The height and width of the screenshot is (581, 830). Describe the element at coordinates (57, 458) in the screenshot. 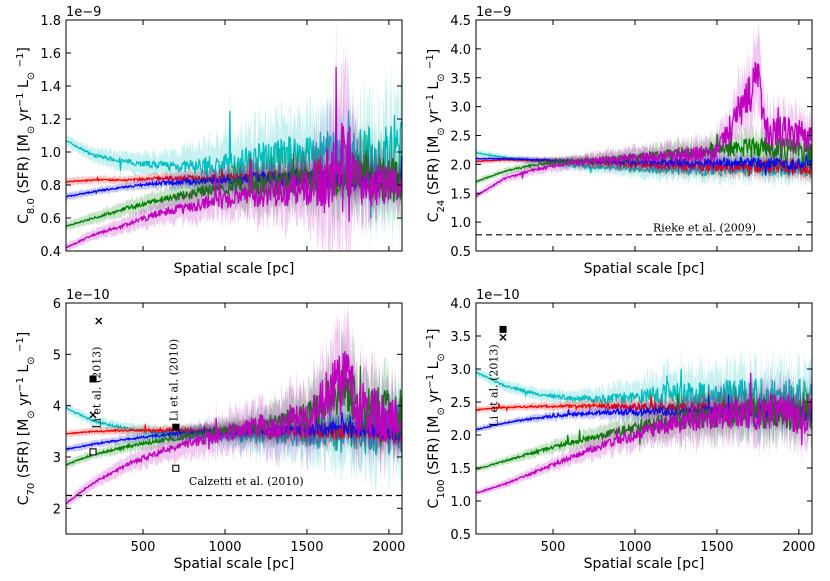

I see `y-tick-label: 3` at that location.